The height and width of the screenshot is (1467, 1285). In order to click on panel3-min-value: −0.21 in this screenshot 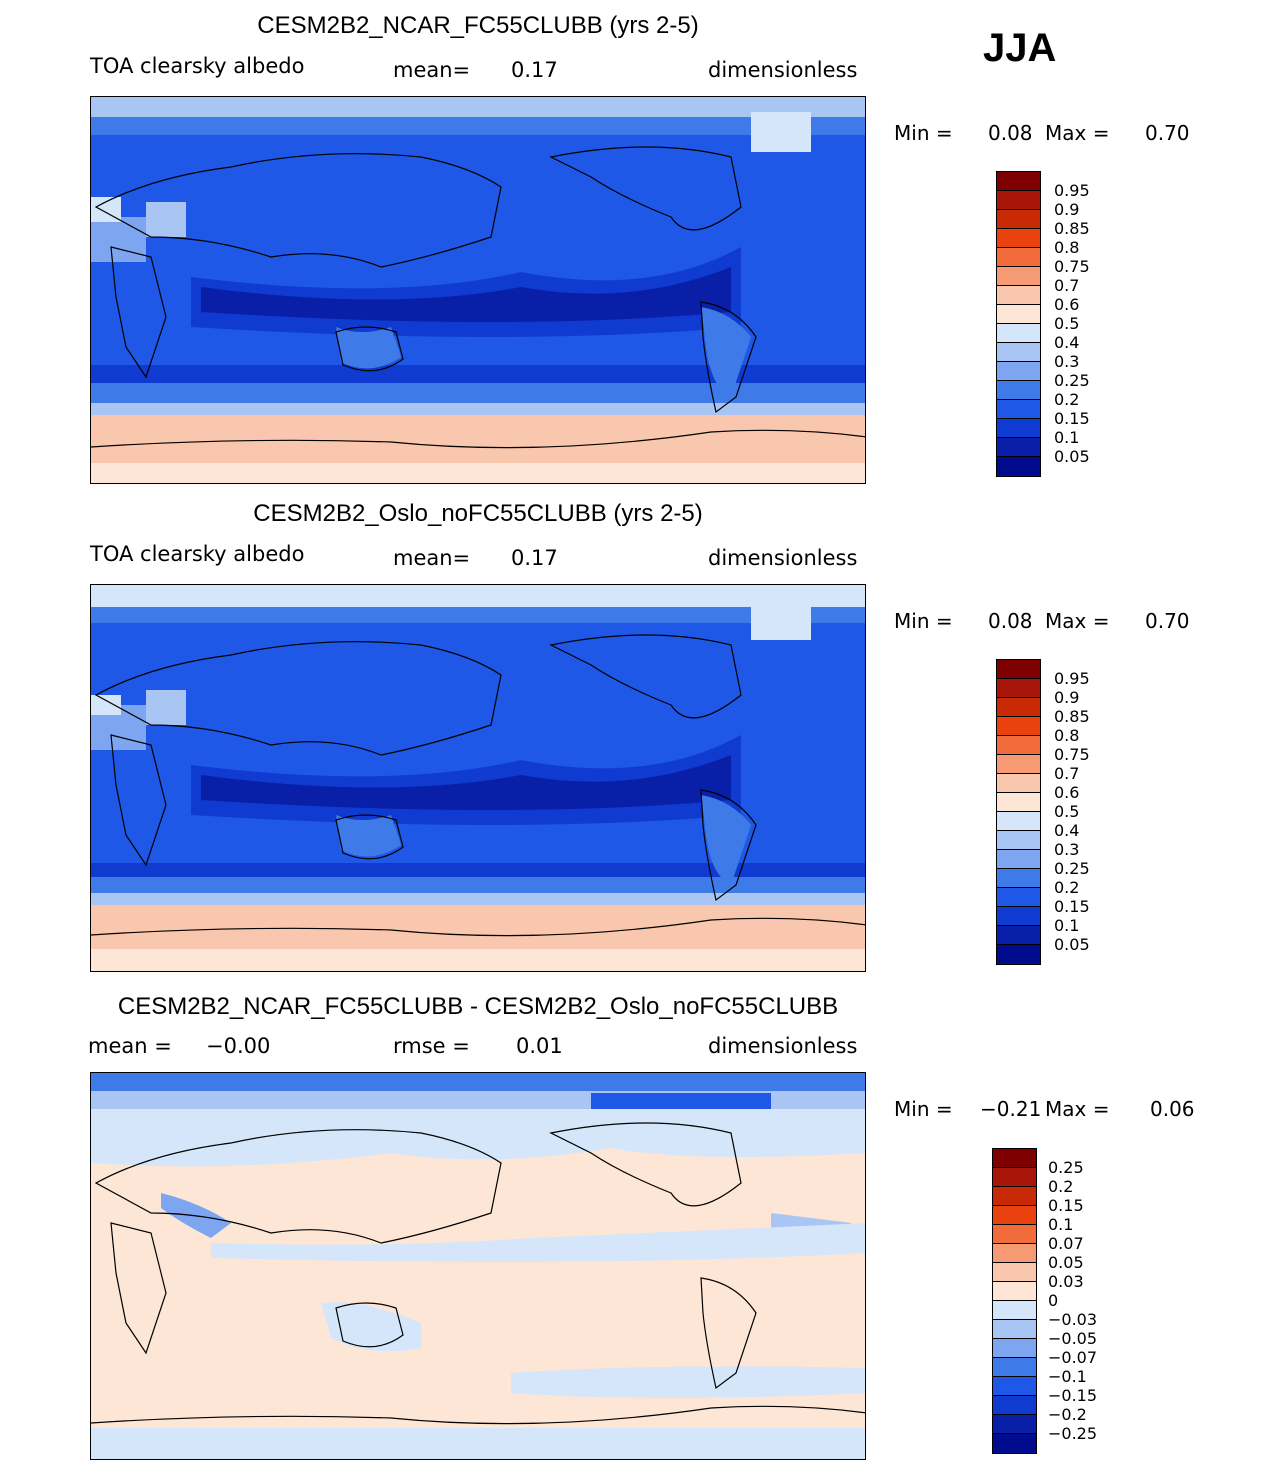, I will do `click(1011, 1109)`.